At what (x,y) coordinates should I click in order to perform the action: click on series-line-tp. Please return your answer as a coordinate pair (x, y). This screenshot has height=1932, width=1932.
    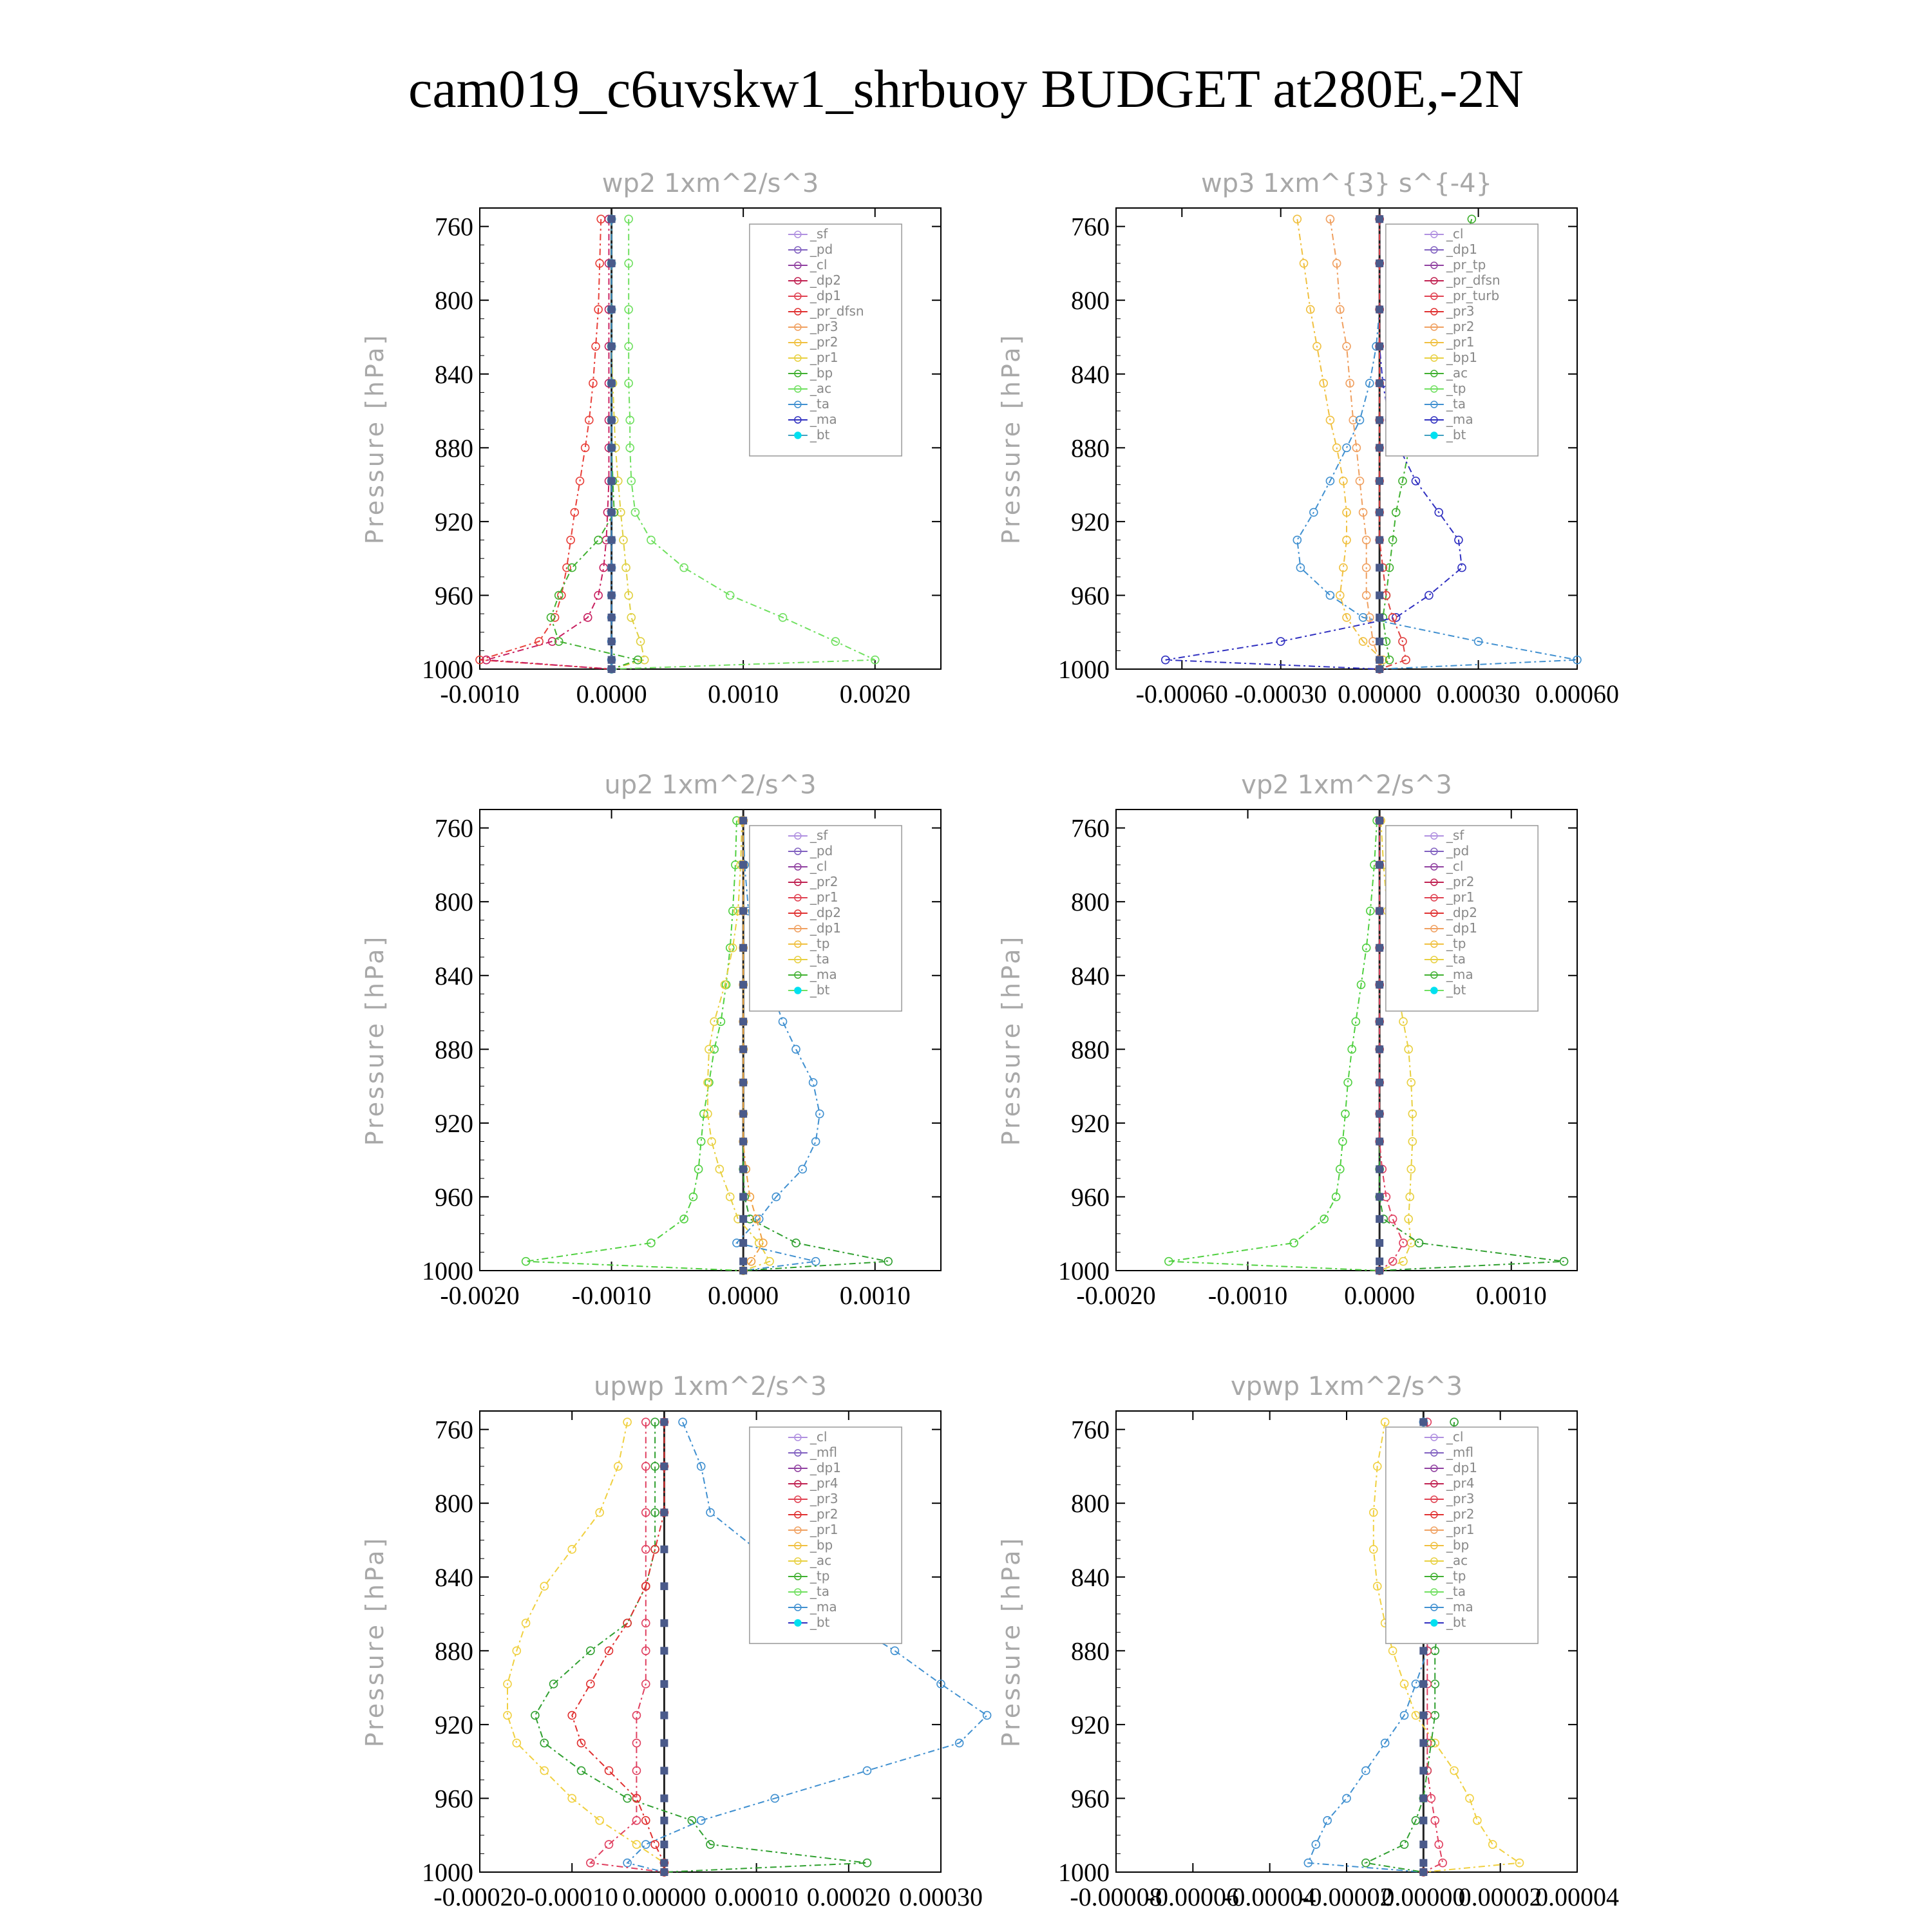
    Looking at the image, I should click on (1437, 445).